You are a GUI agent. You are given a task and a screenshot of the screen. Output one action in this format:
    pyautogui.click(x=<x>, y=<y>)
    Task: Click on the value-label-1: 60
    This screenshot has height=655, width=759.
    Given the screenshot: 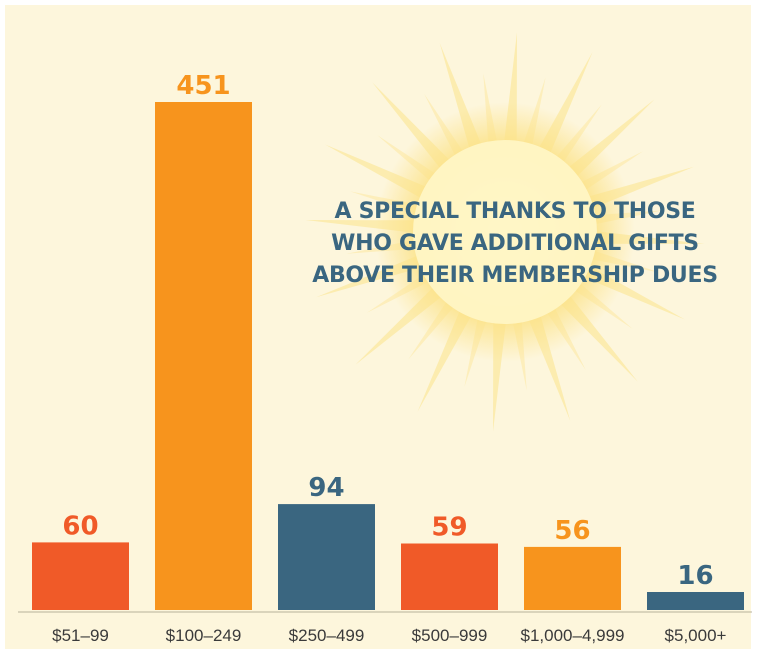 What is the action you would take?
    pyautogui.click(x=80, y=526)
    